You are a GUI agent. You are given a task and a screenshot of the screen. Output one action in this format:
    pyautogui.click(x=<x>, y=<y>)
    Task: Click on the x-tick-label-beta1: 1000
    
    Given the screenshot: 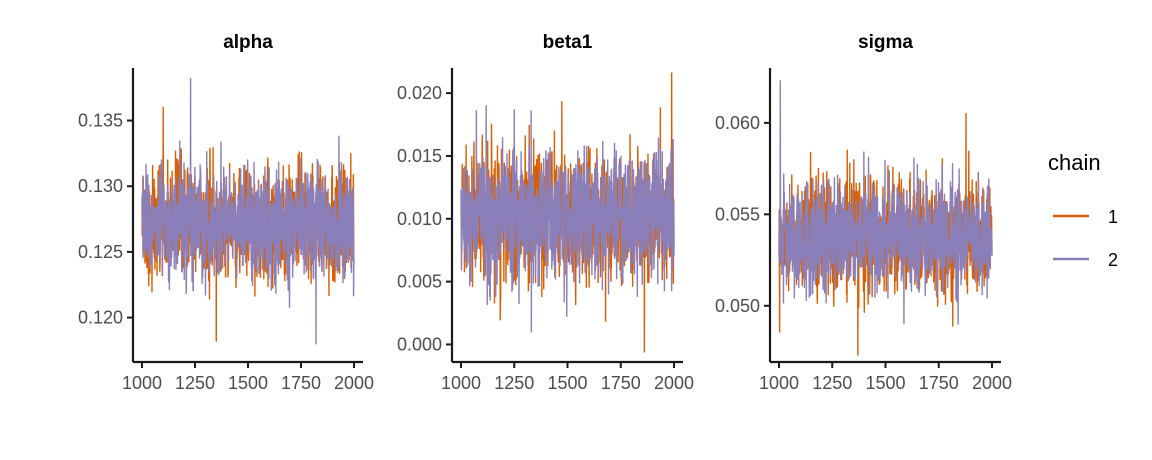 What is the action you would take?
    pyautogui.click(x=461, y=383)
    